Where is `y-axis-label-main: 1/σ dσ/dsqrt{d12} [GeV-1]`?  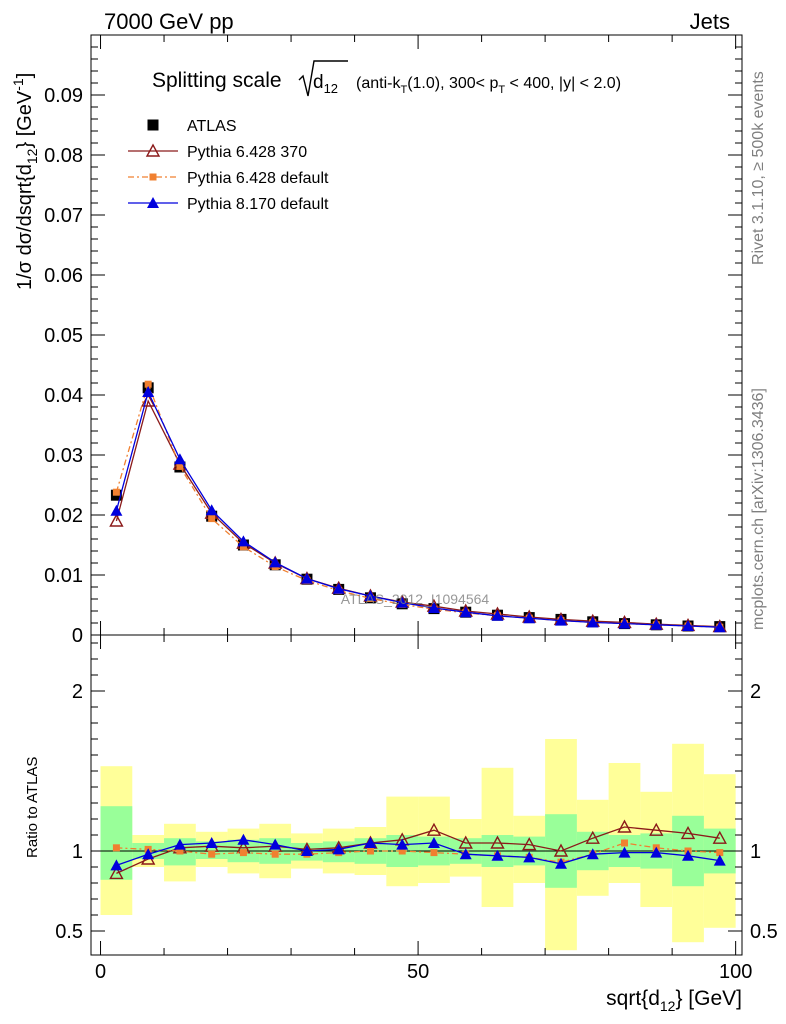 y-axis-label-main: 1/σ dσ/dsqrt{d12} [GeV-1] is located at coordinates (25, 181).